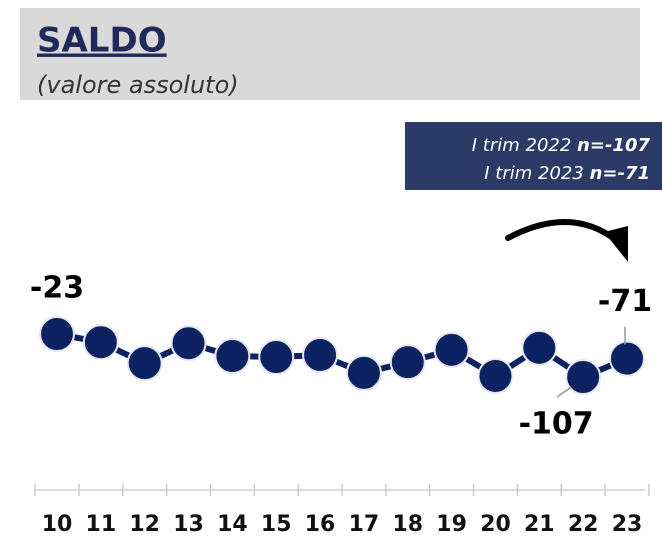  Describe the element at coordinates (556, 424) in the screenshot. I see `data-label: -107` at that location.